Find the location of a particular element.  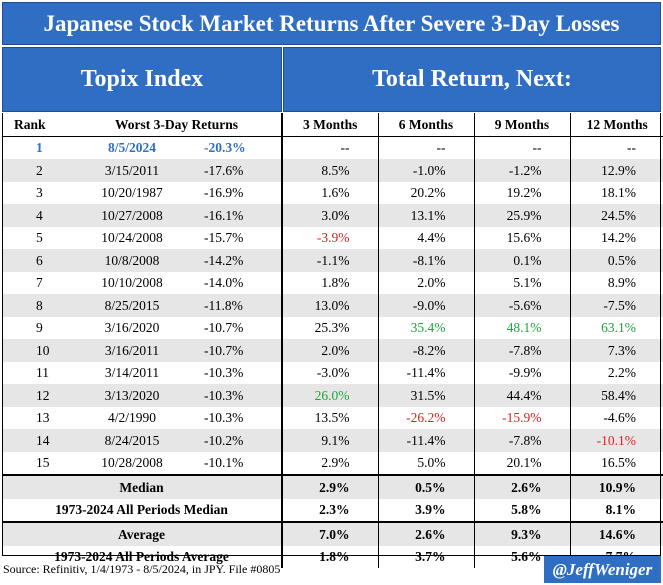

return-12m-cell: -7.5% is located at coordinates (616, 305).